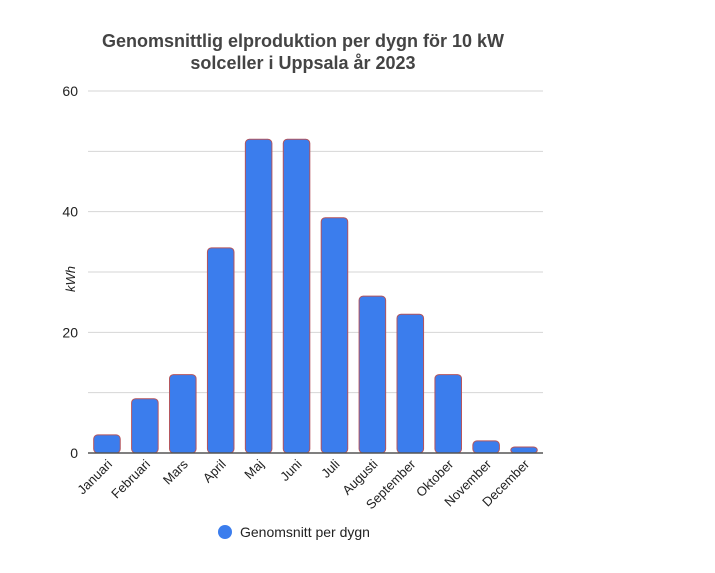  I want to click on y-tick-label: 20, so click(70, 332).